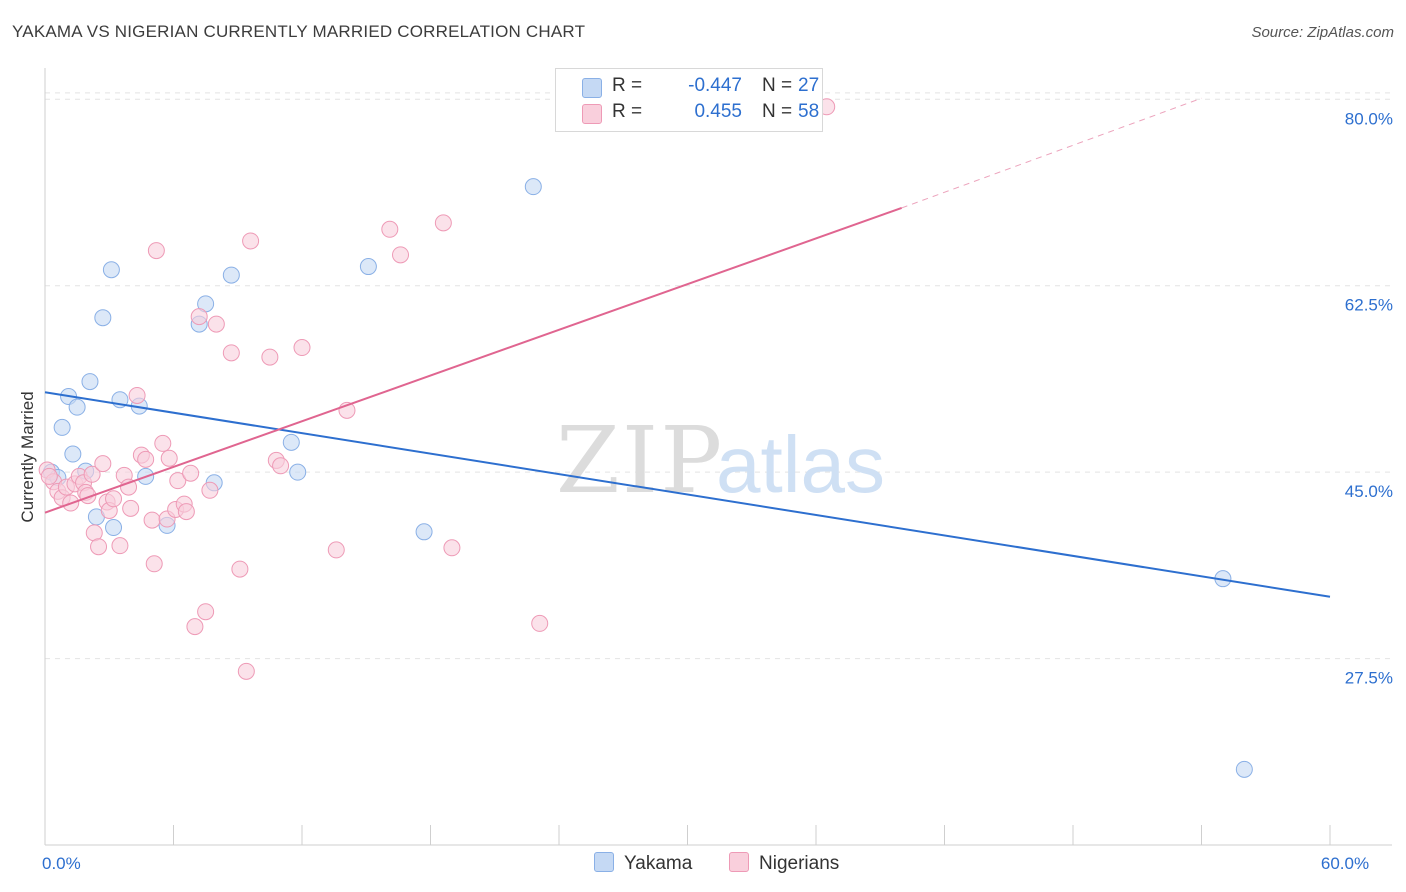 The width and height of the screenshot is (1406, 892). What do you see at coordinates (799, 863) in the screenshot?
I see `bottom-legend-label: Nigerians` at bounding box center [799, 863].